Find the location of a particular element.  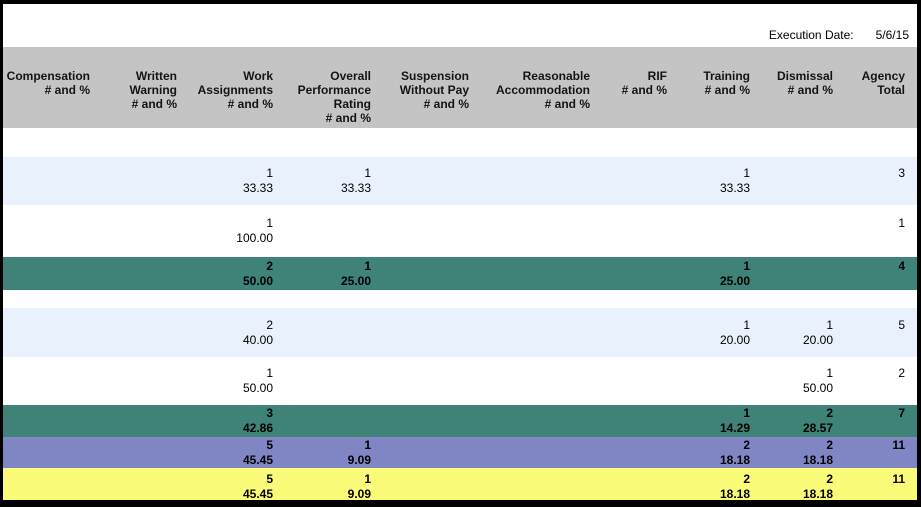

header-cell-rif: RIF # and % is located at coordinates (628, 98).